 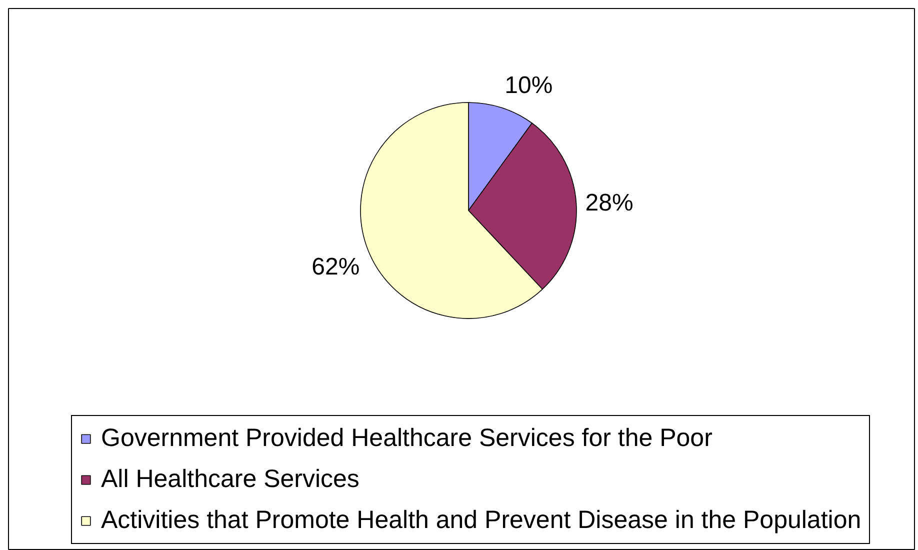 What do you see at coordinates (481, 520) in the screenshot?
I see `legend-label: Activities that Promote Health and Prevent Disease in the Population` at bounding box center [481, 520].